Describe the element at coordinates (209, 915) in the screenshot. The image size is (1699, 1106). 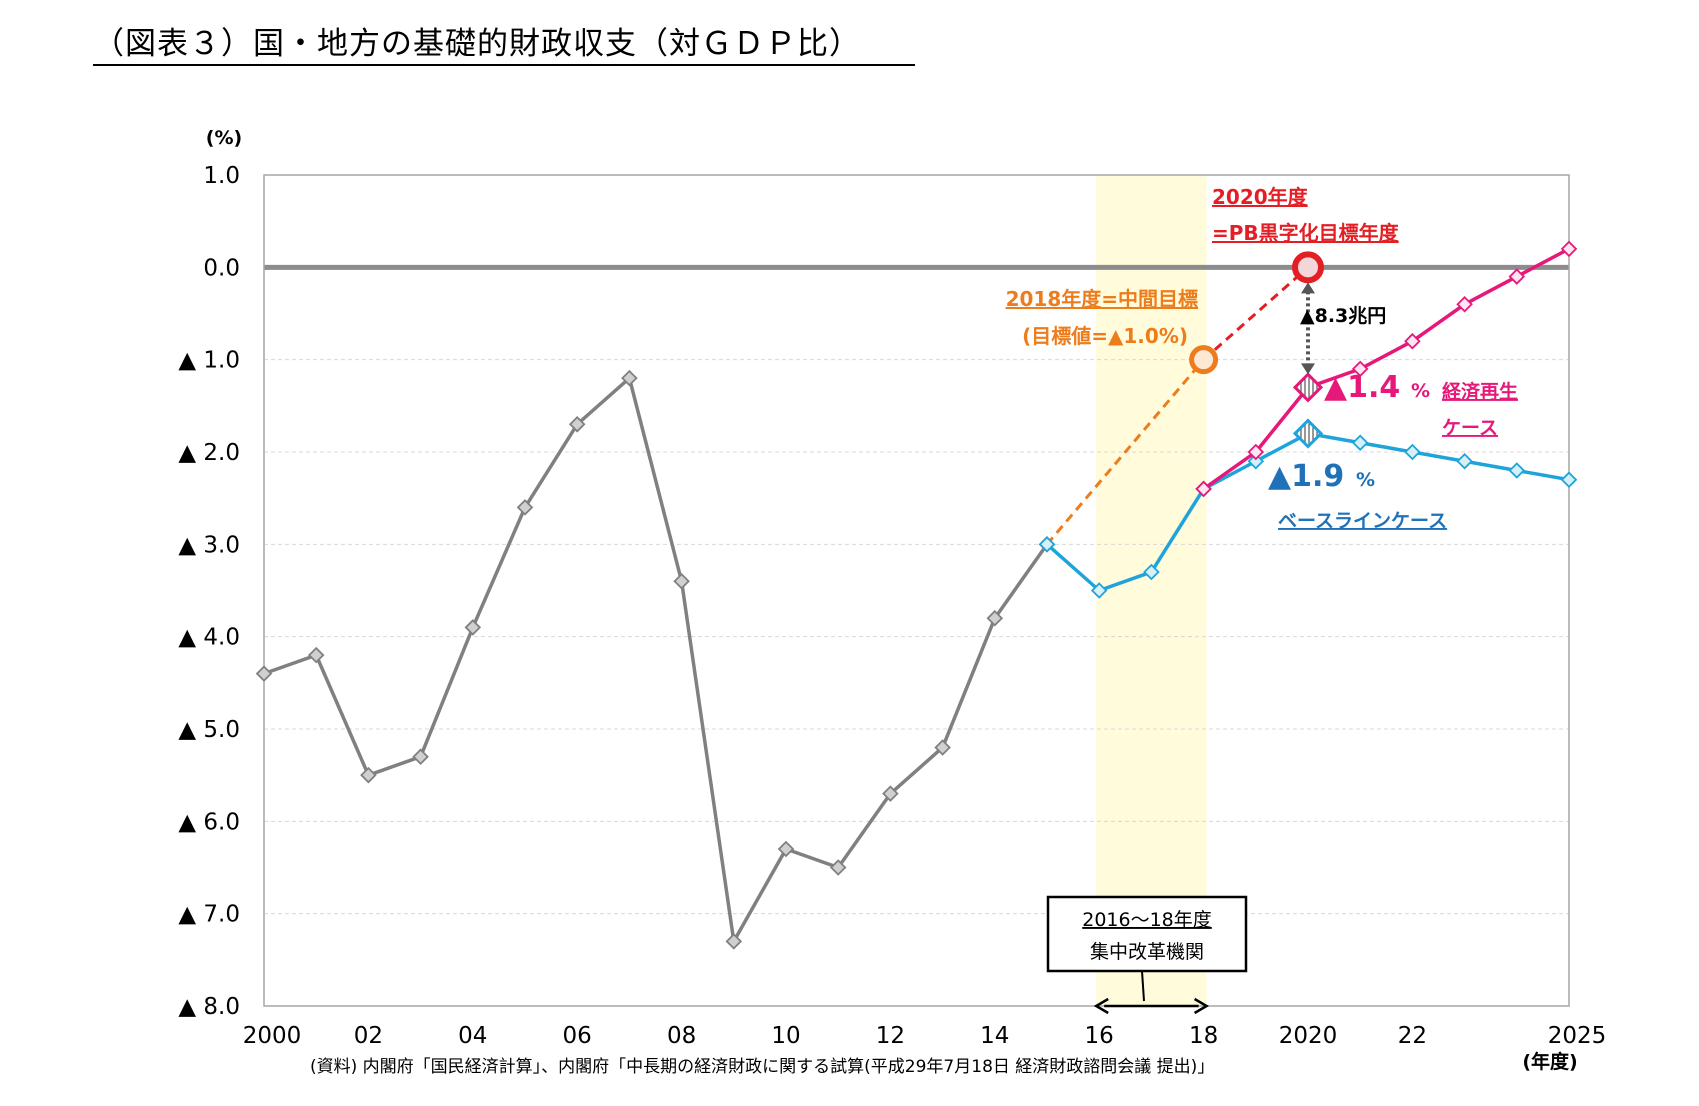
I see `y-tick-label: ▲ 7.0` at that location.